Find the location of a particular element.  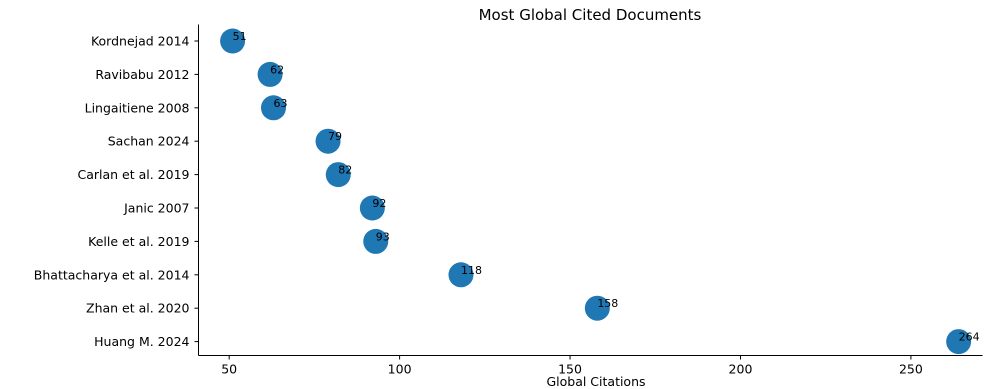

y-tick-label: Lingaitiene 2008 is located at coordinates (137, 107).